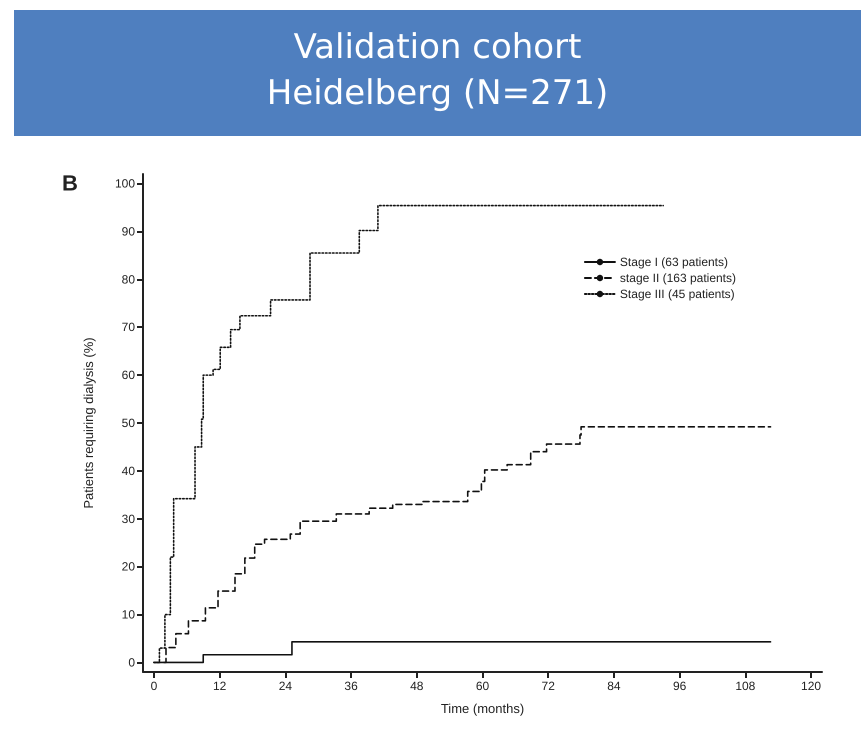 The image size is (861, 731). Describe the element at coordinates (549, 686) in the screenshot. I see `x-tick-label: 72` at that location.